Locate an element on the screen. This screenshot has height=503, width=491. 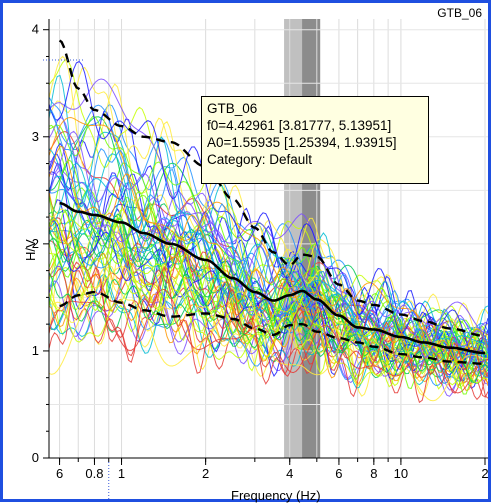
x-tick-label: 4 is located at coordinates (289, 473).